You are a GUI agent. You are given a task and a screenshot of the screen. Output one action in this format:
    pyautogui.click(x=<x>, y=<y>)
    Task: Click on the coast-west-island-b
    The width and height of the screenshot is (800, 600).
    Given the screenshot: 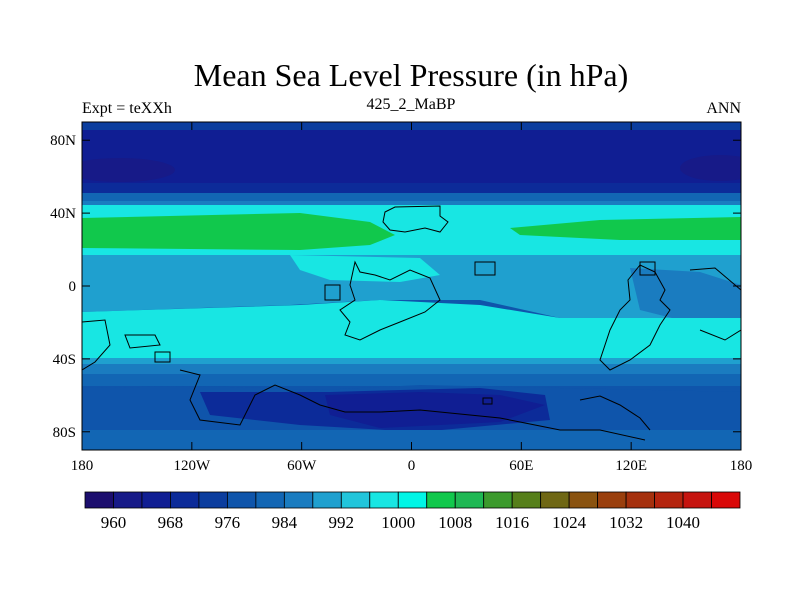 What is the action you would take?
    pyautogui.click(x=162, y=357)
    